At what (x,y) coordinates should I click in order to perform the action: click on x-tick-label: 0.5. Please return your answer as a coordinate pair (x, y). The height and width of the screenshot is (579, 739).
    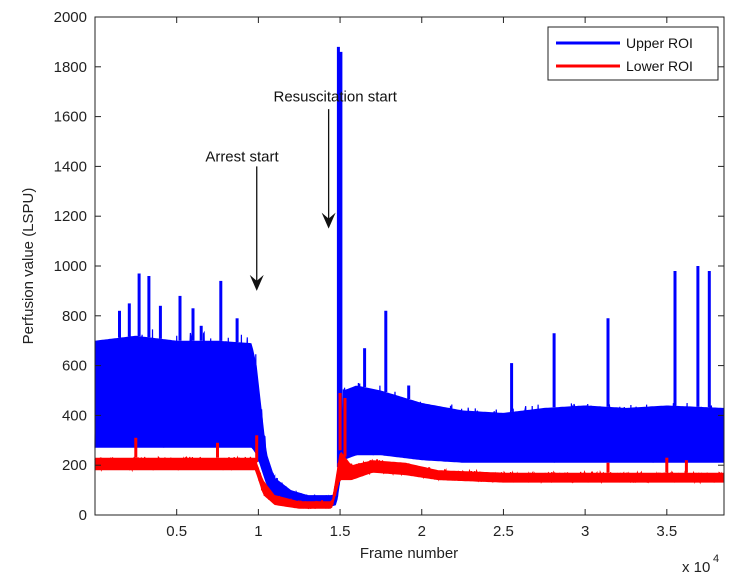
    Looking at the image, I should click on (176, 531).